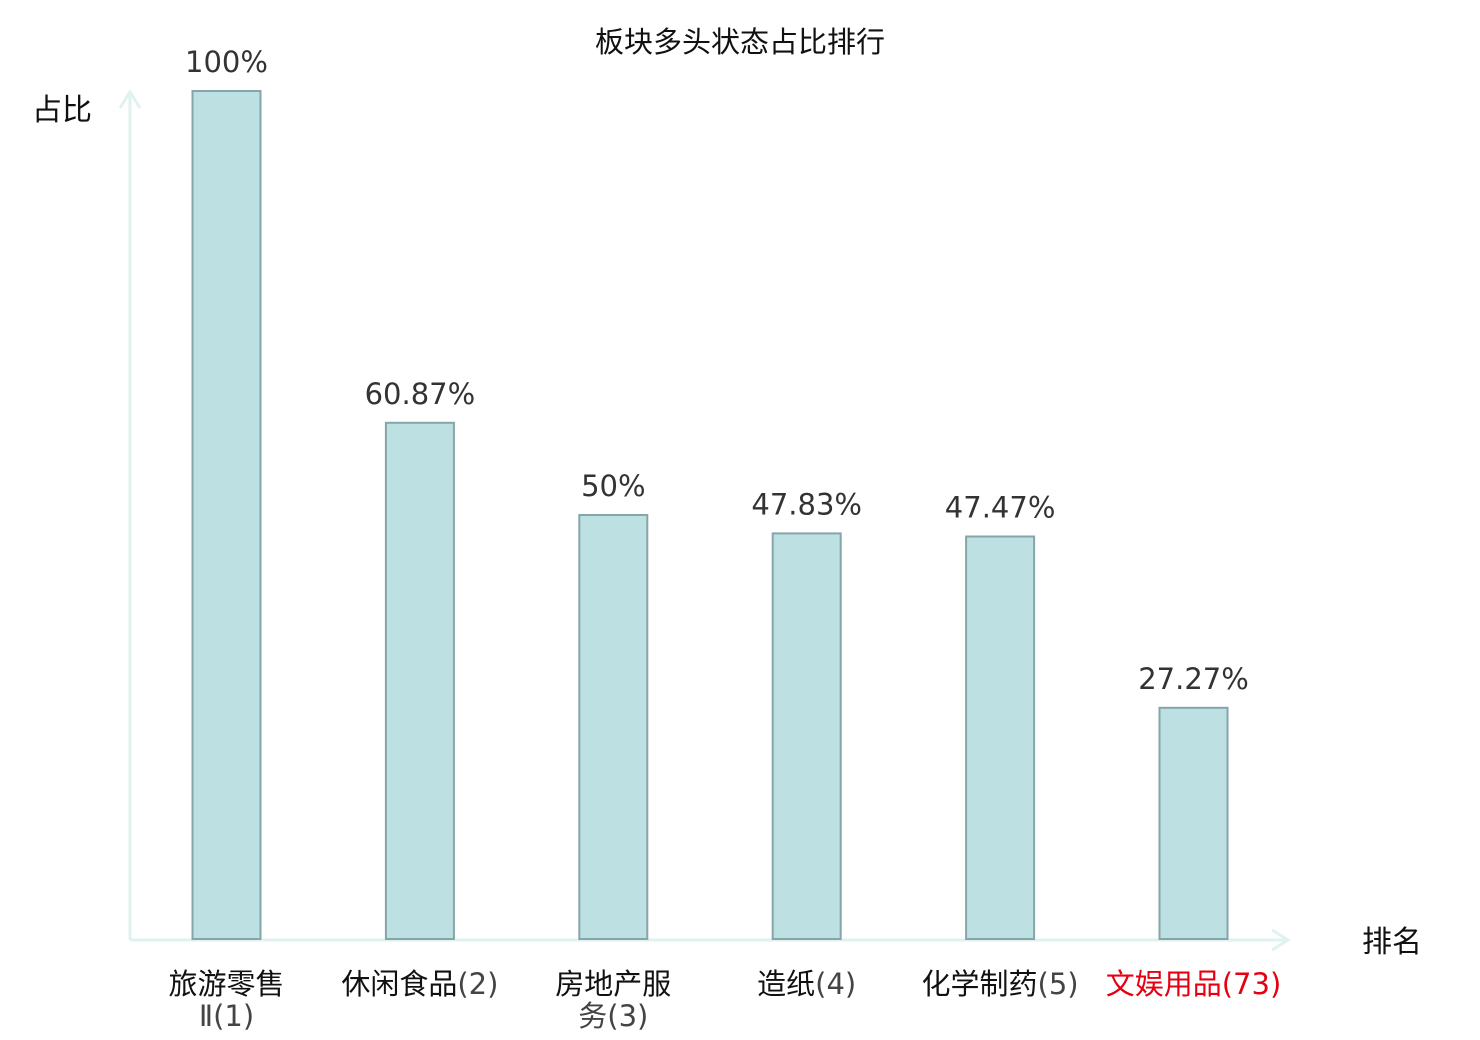  I want to click on y-axis-label: 占比, so click(62, 110).